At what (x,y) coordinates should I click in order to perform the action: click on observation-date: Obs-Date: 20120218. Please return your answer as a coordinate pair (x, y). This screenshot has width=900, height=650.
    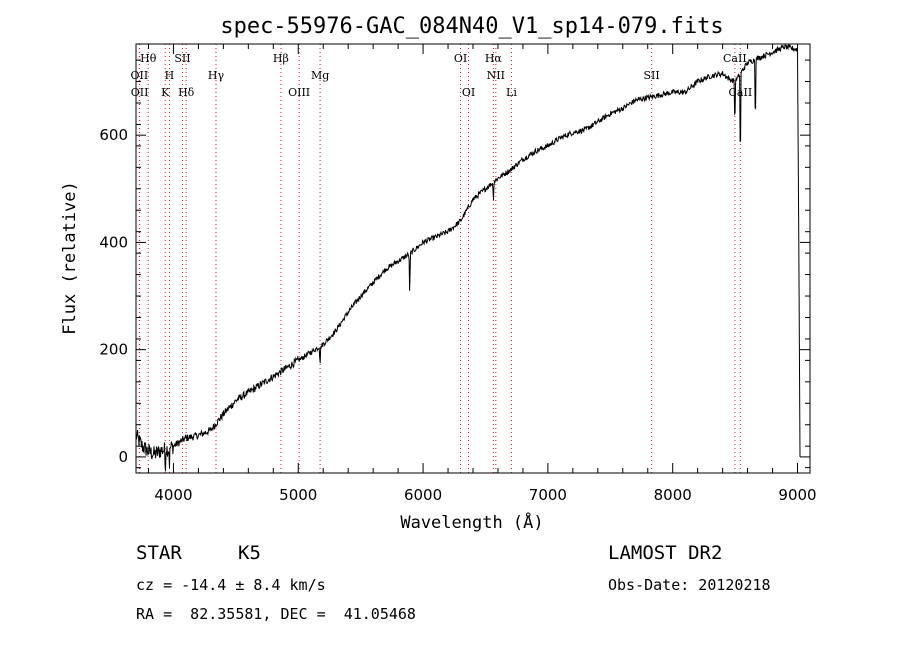
    Looking at the image, I should click on (689, 585).